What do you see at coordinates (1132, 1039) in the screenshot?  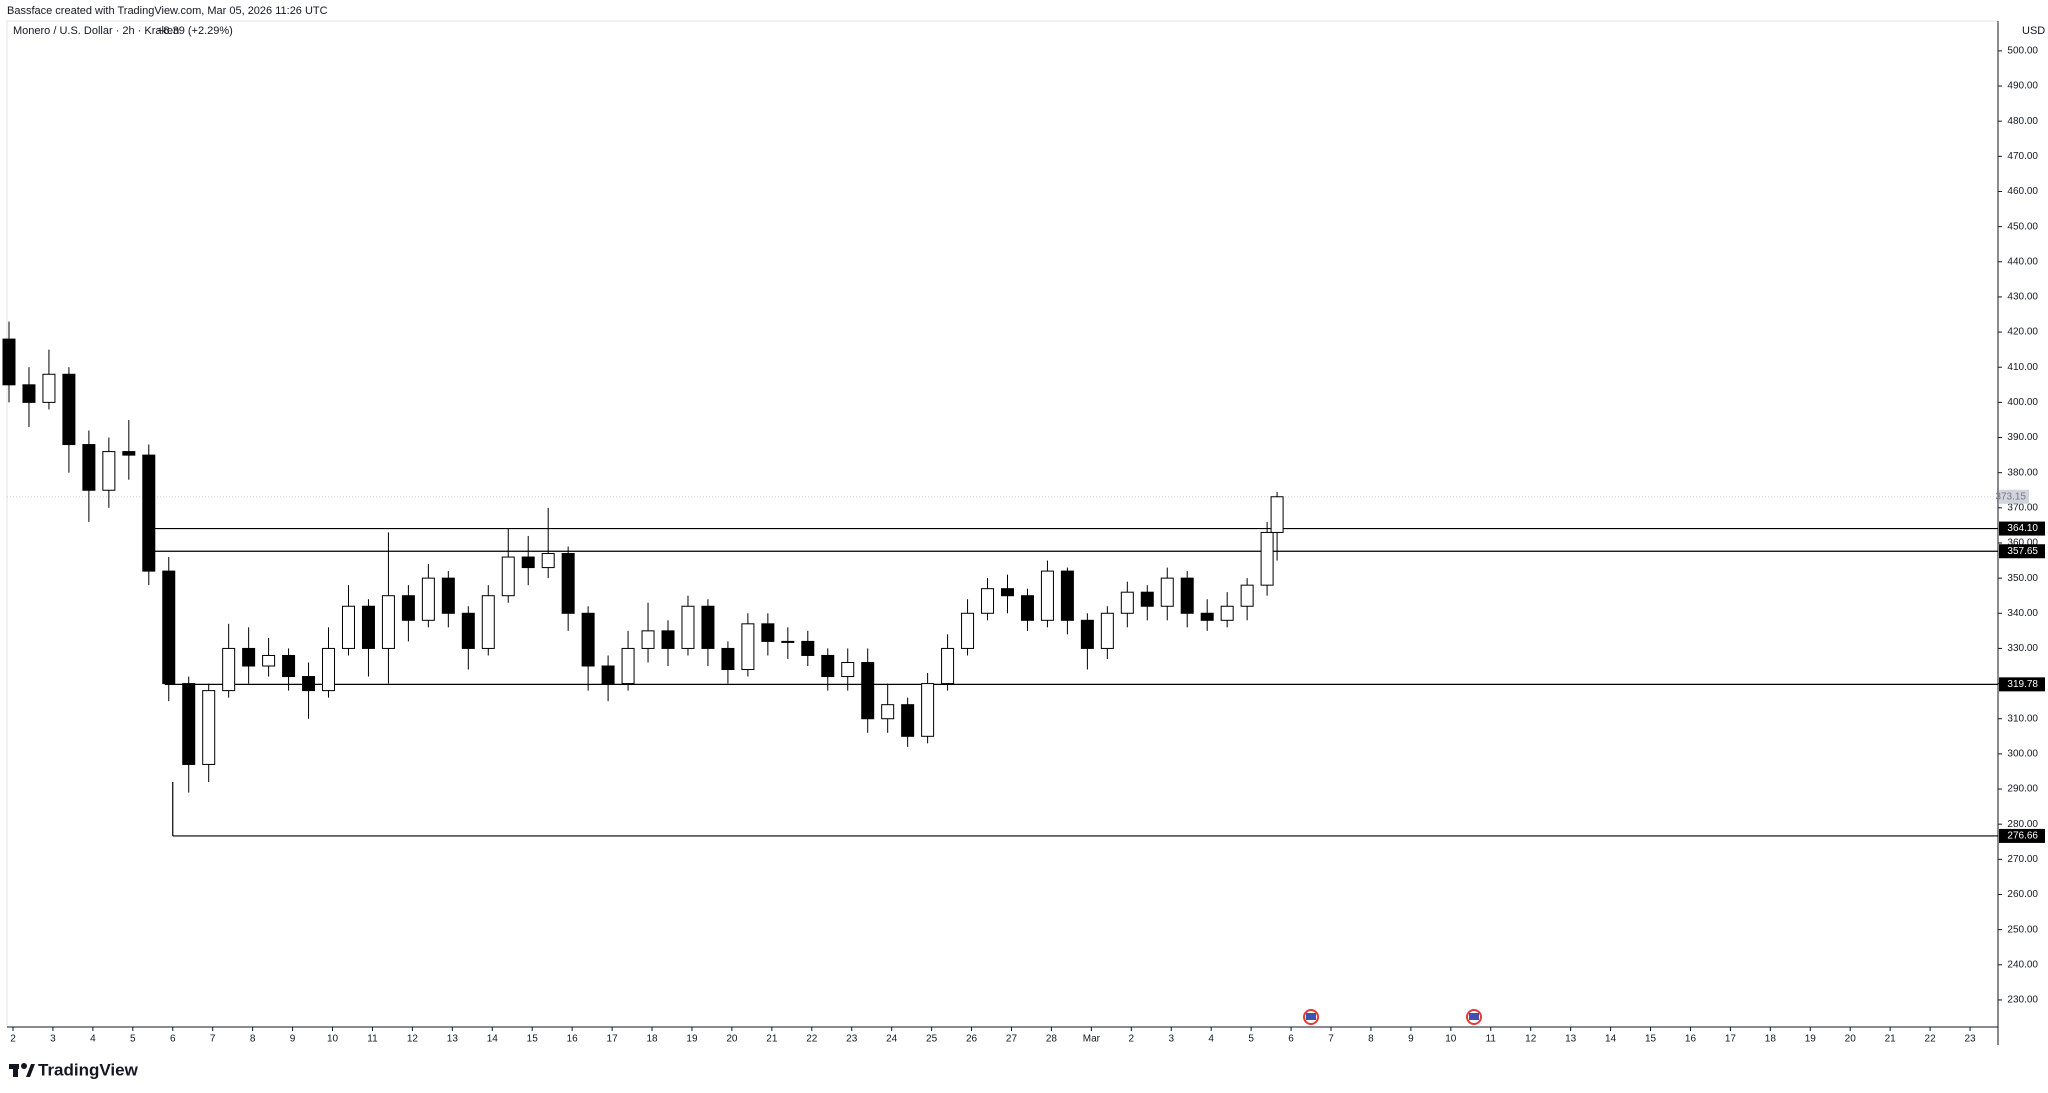 I see `x-tick-label: 2` at bounding box center [1132, 1039].